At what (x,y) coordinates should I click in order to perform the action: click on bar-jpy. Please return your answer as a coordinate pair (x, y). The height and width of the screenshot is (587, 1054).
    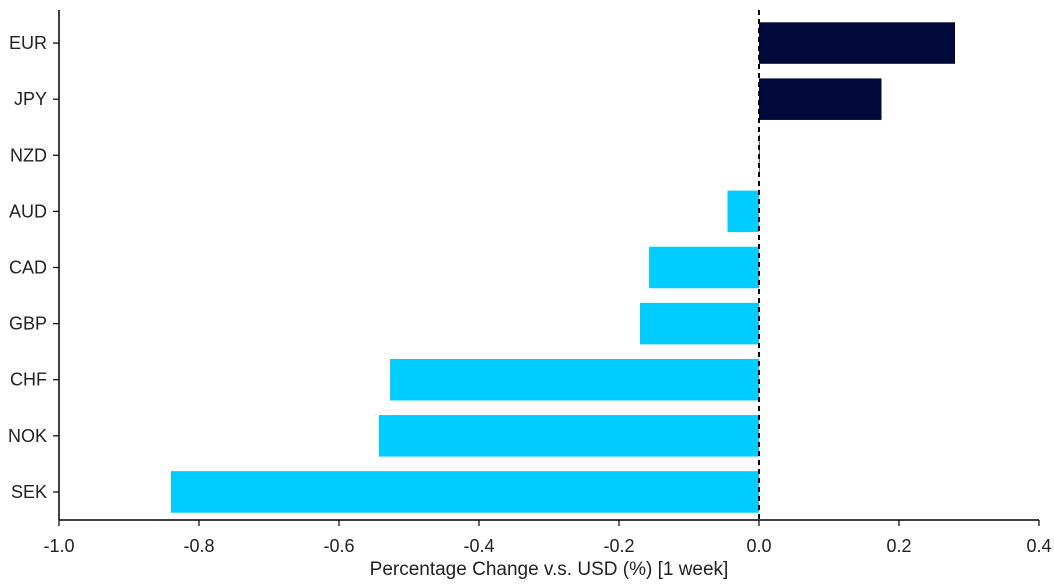
    Looking at the image, I should click on (820, 99).